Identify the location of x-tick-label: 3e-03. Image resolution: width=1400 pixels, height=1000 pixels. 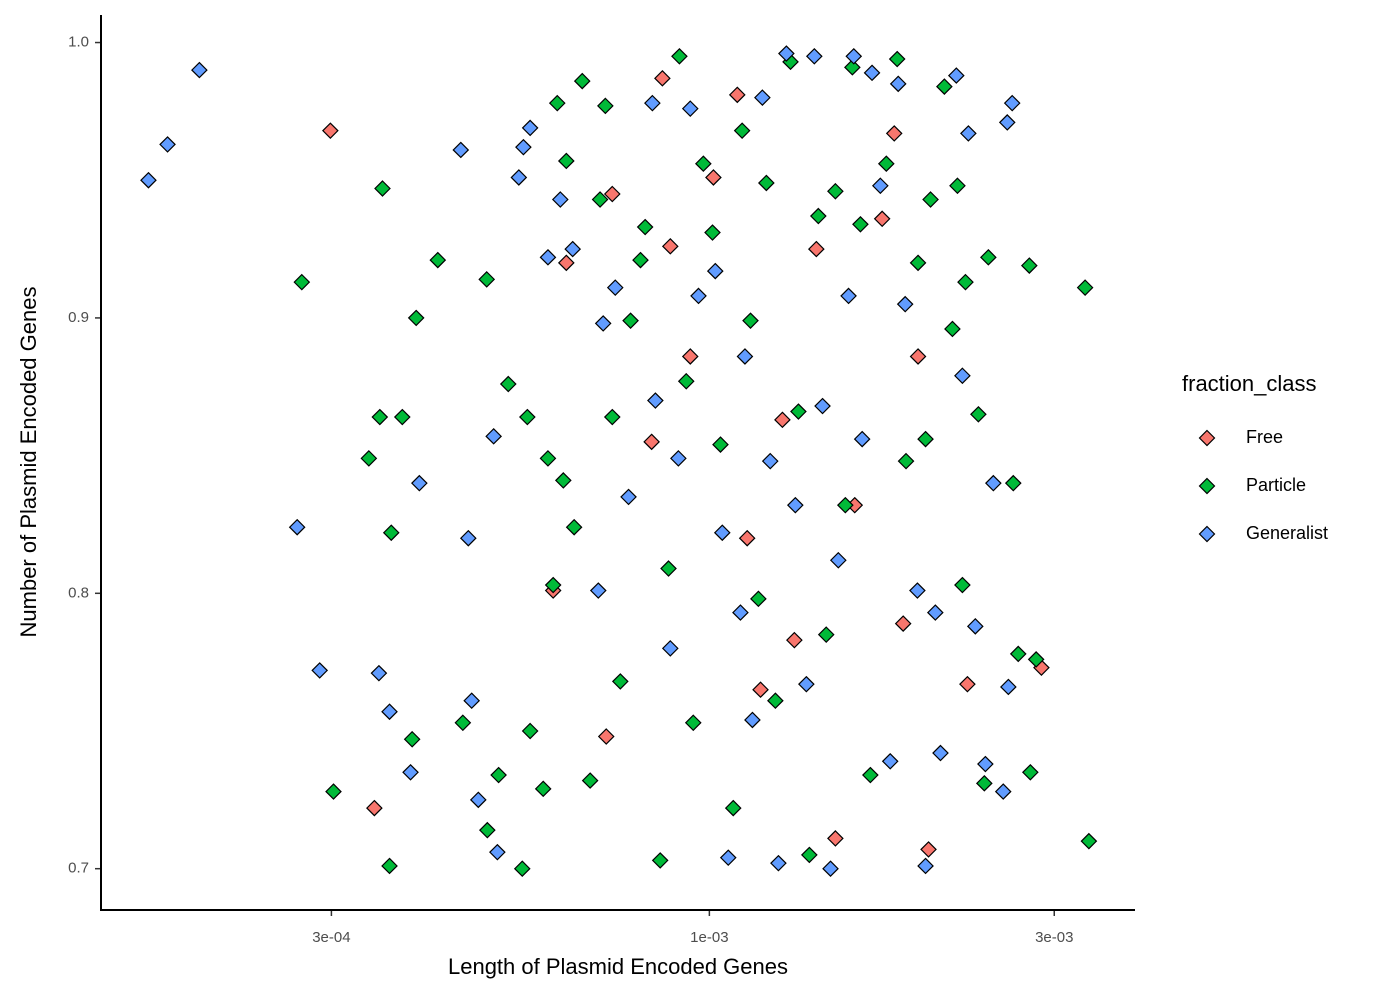
(1054, 937).